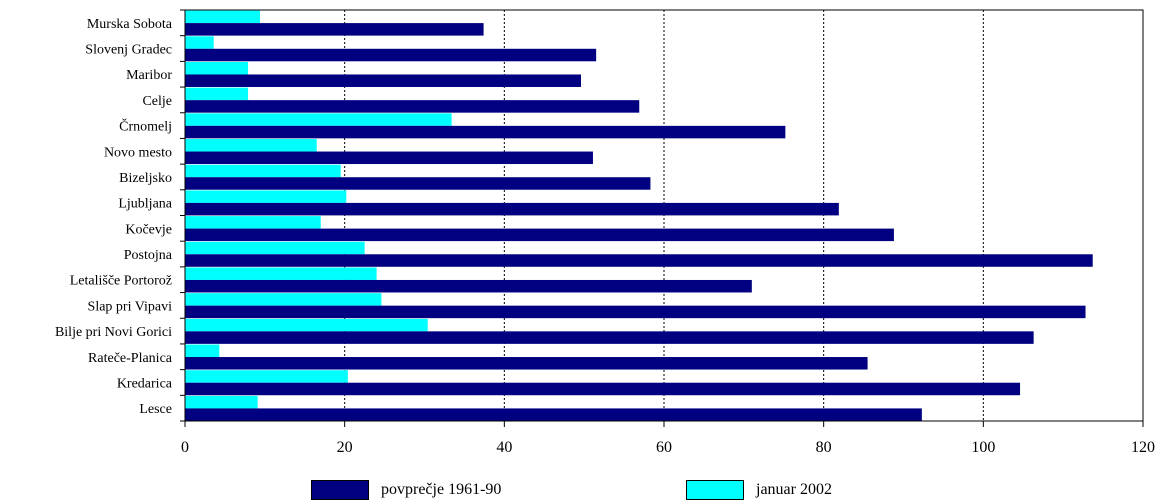  I want to click on tick-labels: 0 20 40 60 80 100 120, so click(668, 447).